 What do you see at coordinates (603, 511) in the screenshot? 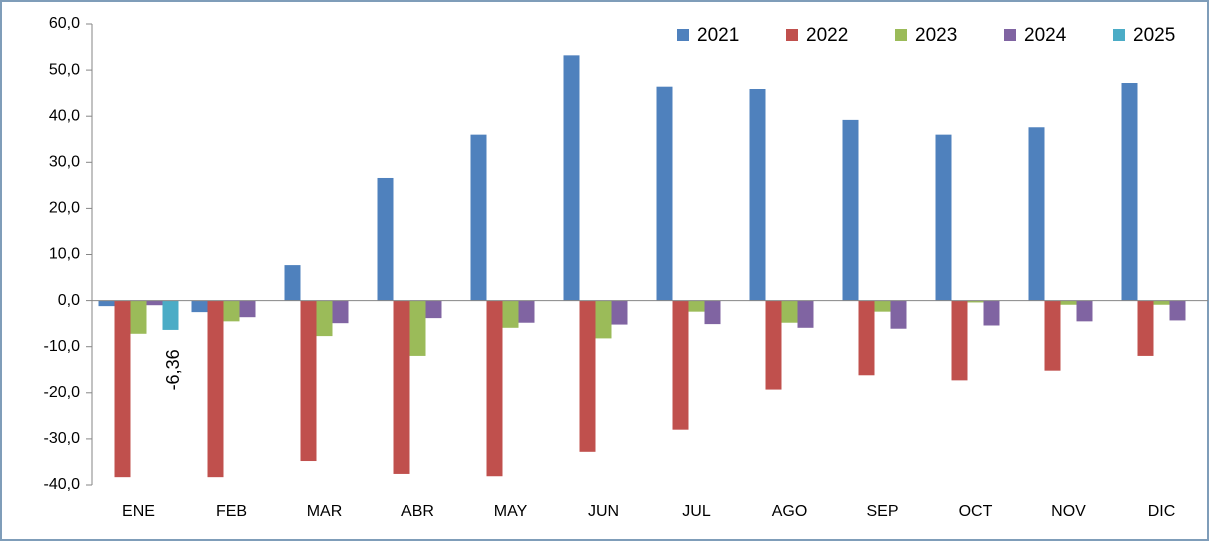
I see `x-tick-label: JUN` at bounding box center [603, 511].